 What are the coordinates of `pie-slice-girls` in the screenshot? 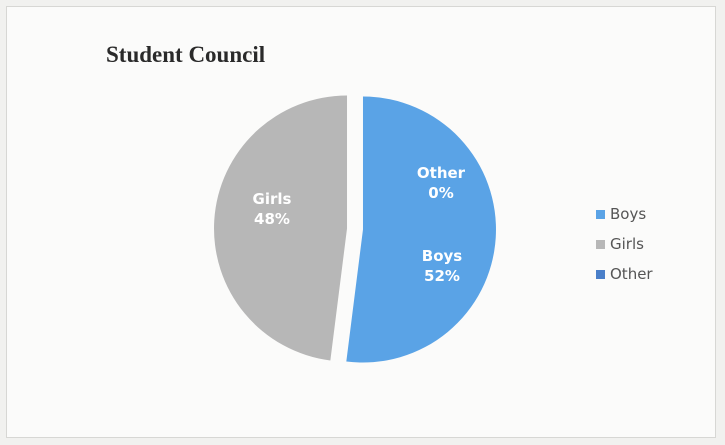 It's located at (281, 228).